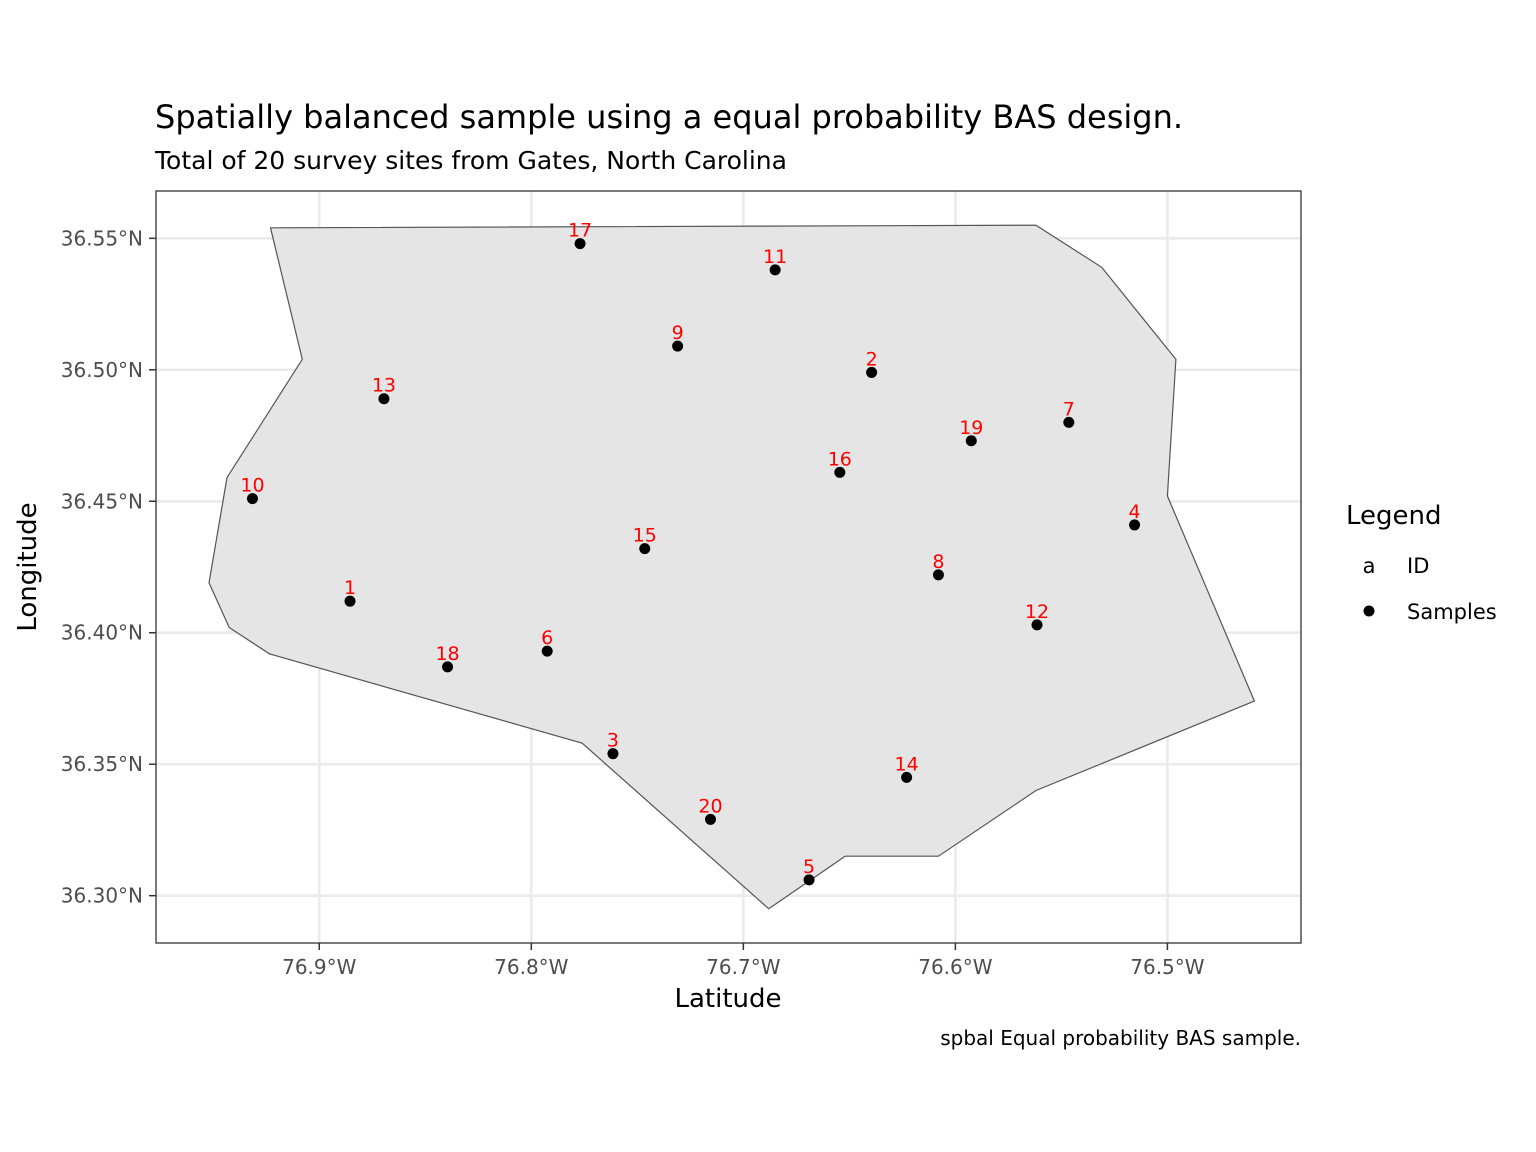  What do you see at coordinates (971, 428) in the screenshot?
I see `sample-id-label: 19` at bounding box center [971, 428].